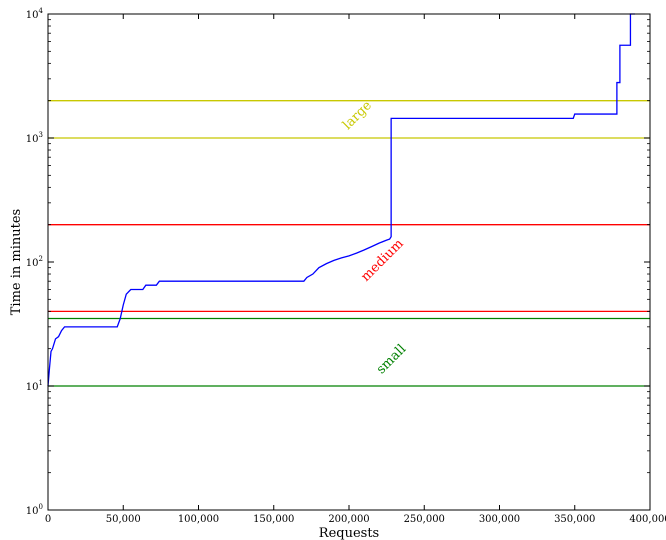 The height and width of the screenshot is (540, 666). What do you see at coordinates (273, 519) in the screenshot?
I see `x-tick-label: 150,000` at bounding box center [273, 519].